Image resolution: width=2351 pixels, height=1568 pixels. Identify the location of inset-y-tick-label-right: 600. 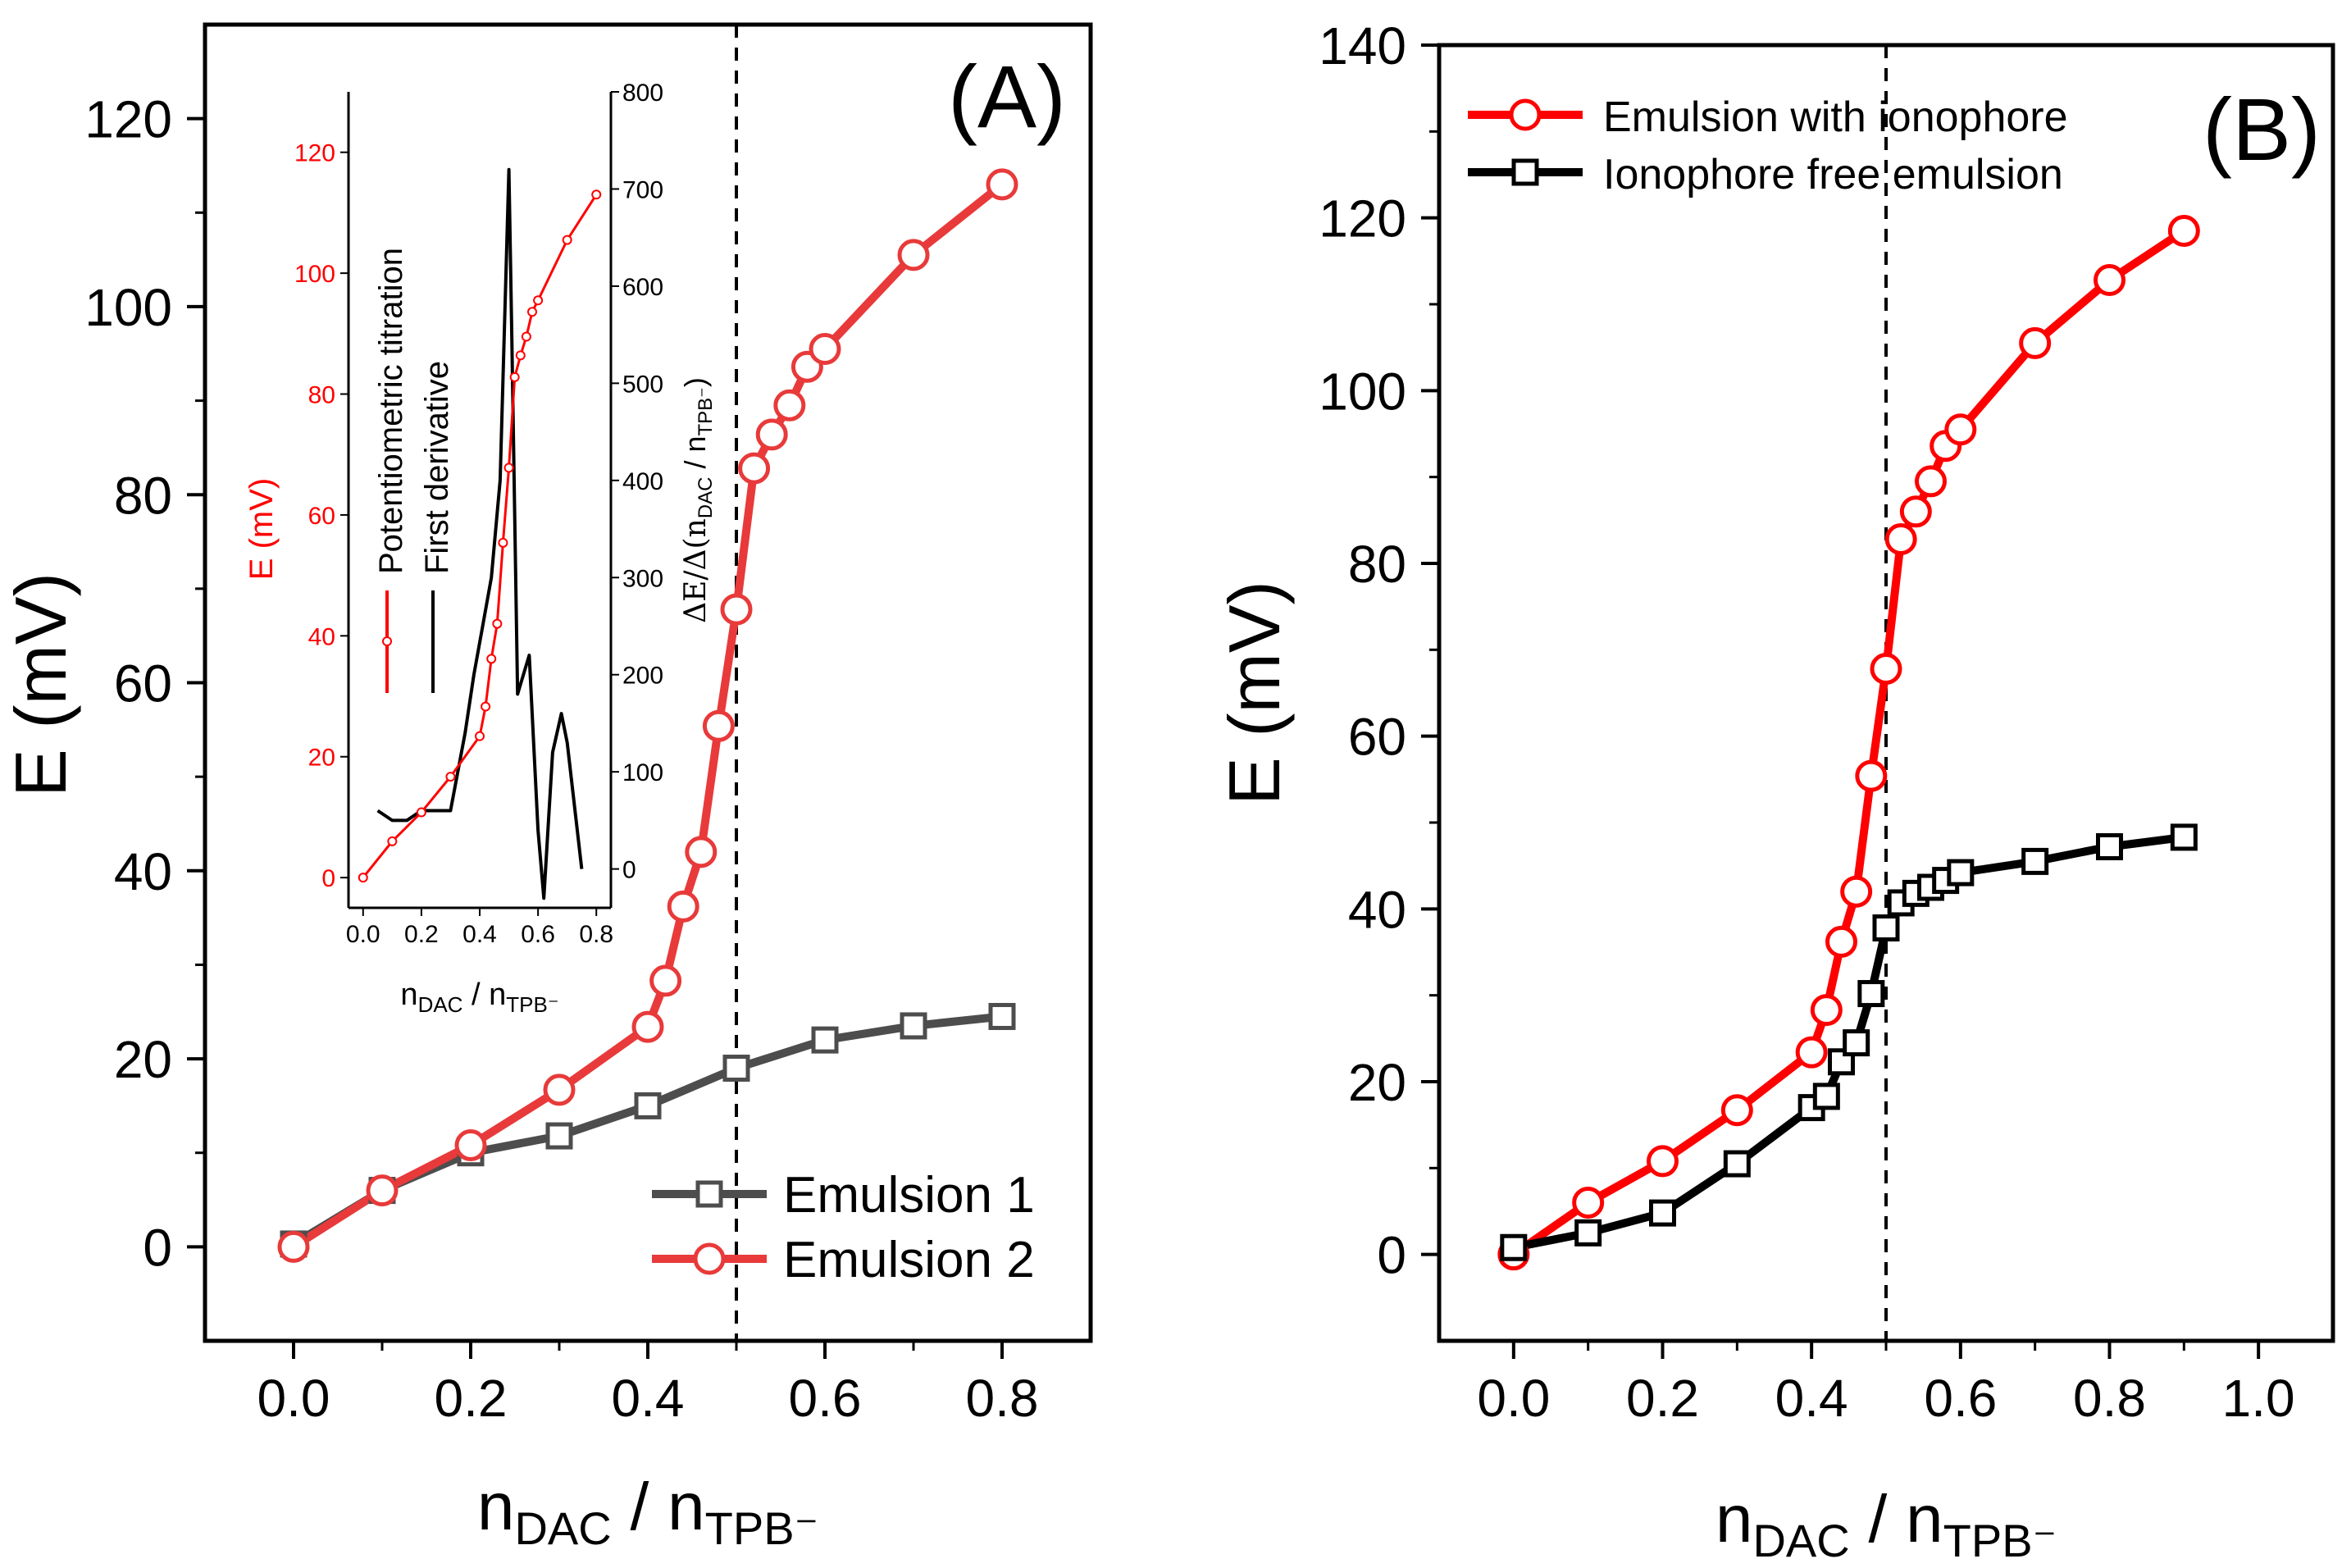
(642, 287).